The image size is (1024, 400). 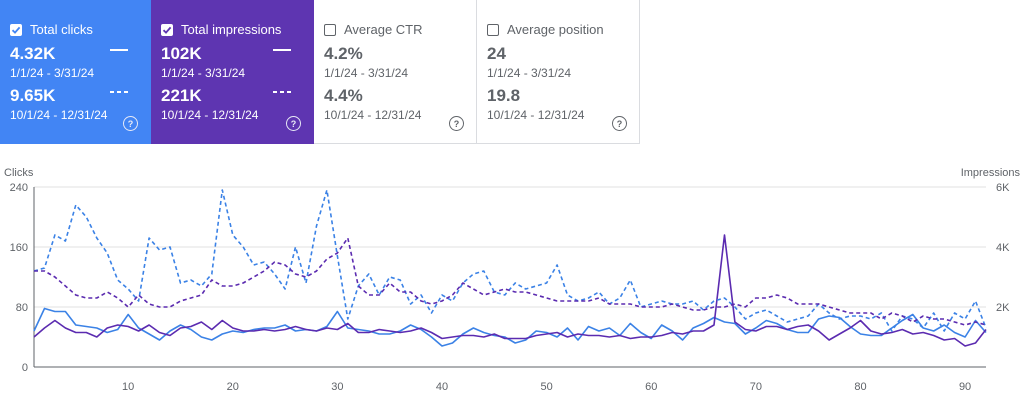 What do you see at coordinates (128, 387) in the screenshot?
I see `x-tick-label: 10` at bounding box center [128, 387].